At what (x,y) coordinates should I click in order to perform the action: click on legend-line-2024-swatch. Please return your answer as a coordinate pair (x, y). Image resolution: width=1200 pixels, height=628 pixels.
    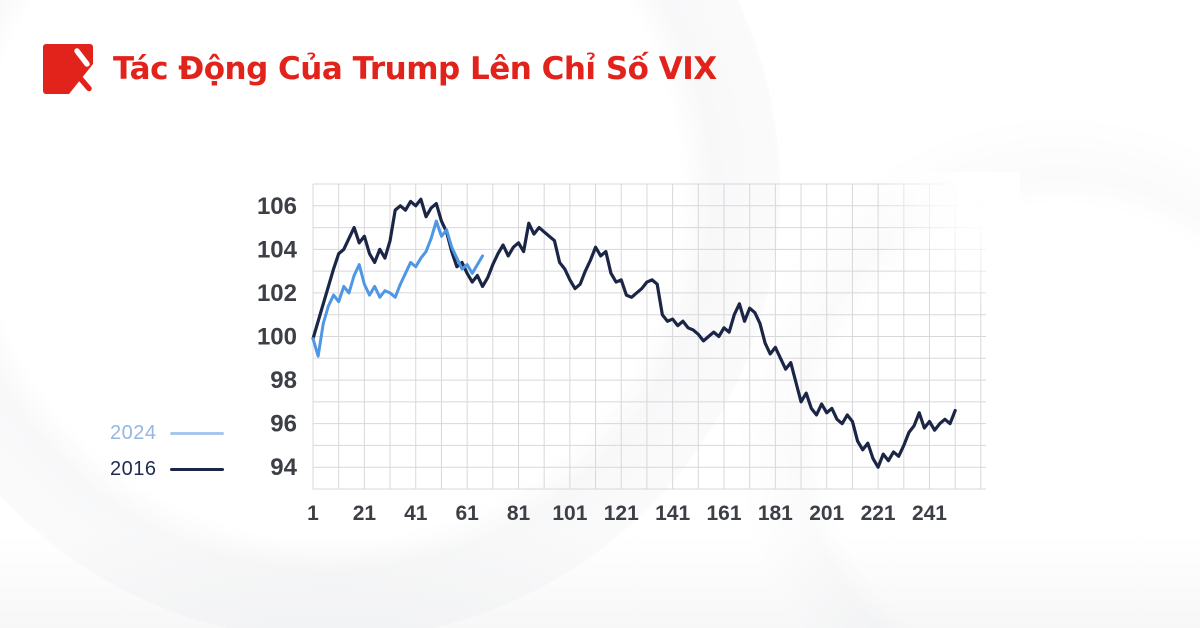
    Looking at the image, I should click on (197, 433).